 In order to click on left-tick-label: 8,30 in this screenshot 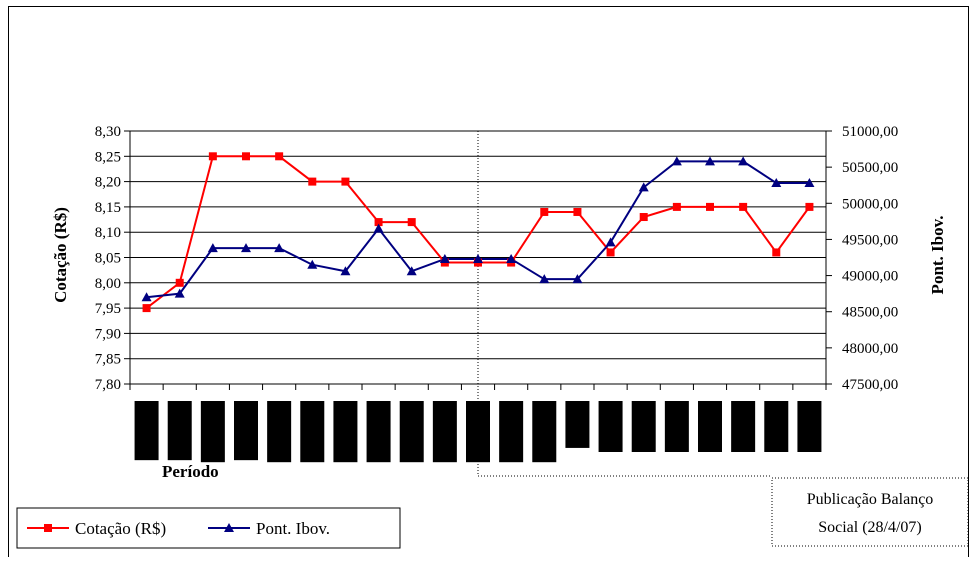, I will do `click(108, 132)`.